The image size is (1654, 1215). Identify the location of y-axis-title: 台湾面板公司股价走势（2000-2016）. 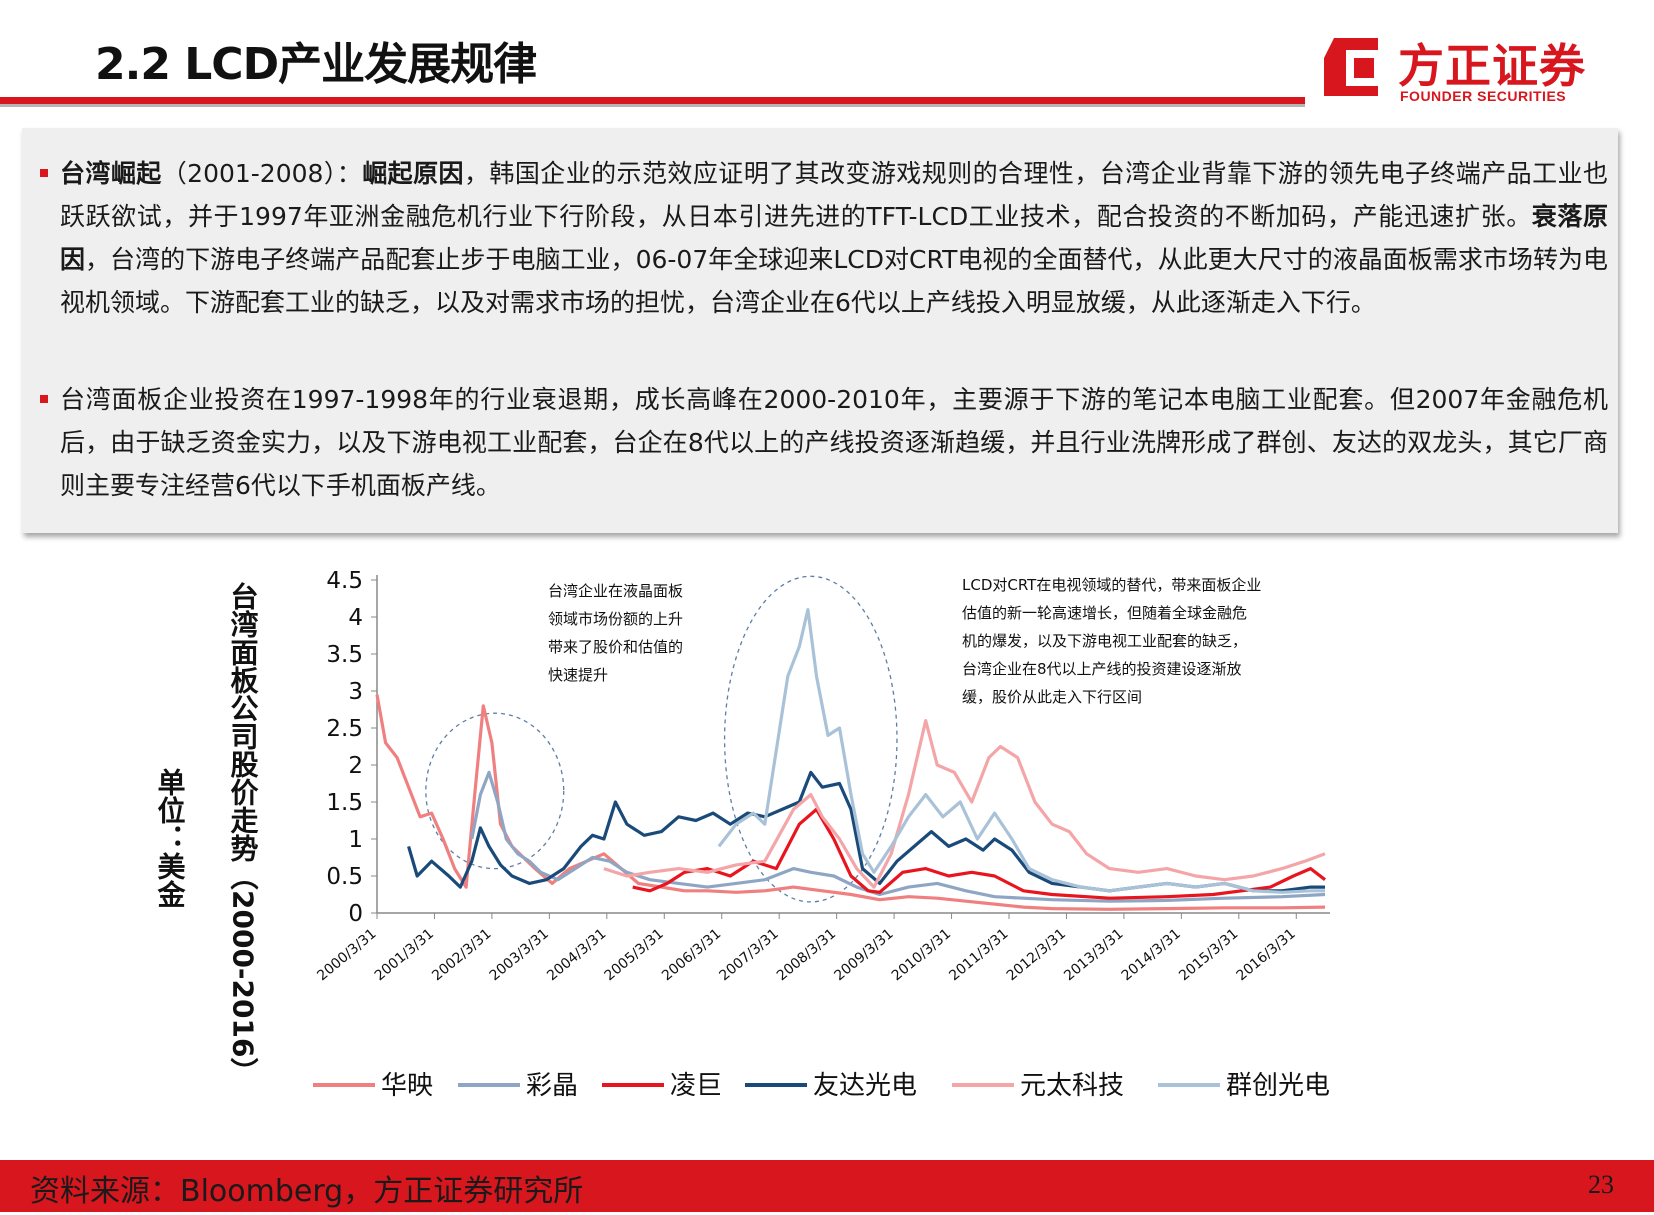
(243, 833).